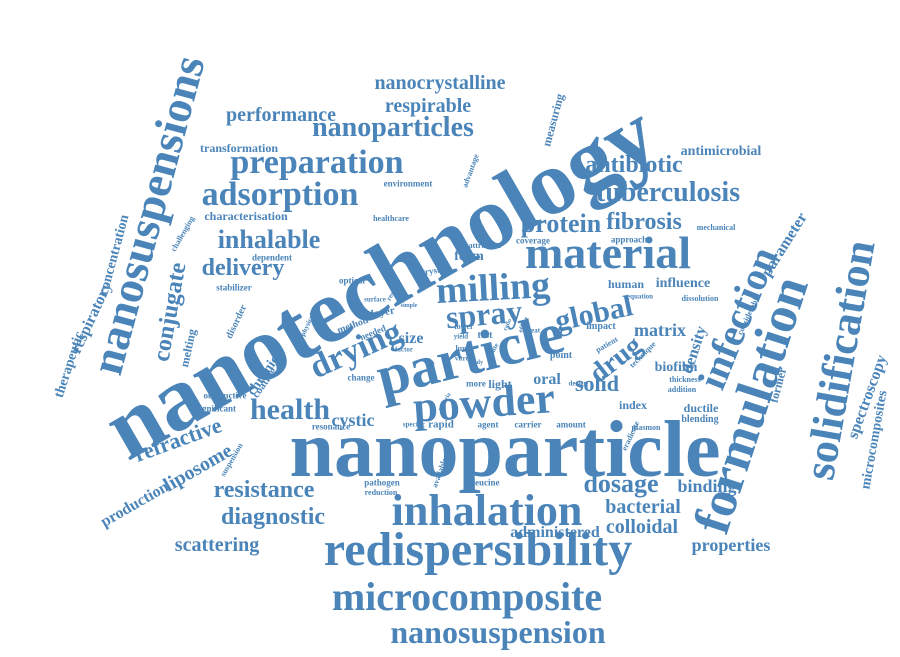 Image resolution: width=900 pixels, height=657 pixels. What do you see at coordinates (561, 355) in the screenshot?
I see `word-point: point` at bounding box center [561, 355].